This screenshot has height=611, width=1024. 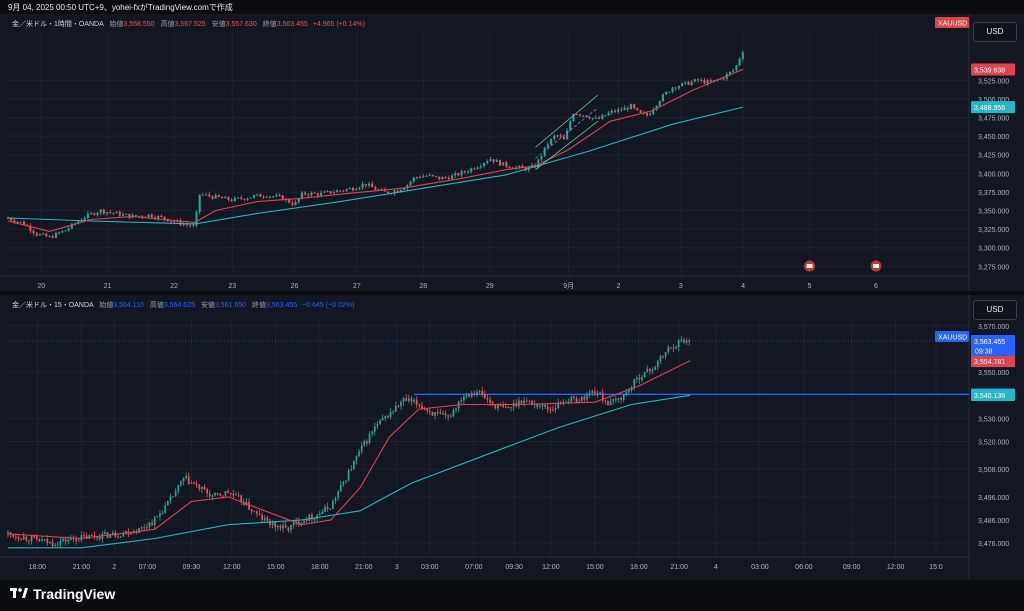 What do you see at coordinates (567, 121) in the screenshot?
I see `trend-channel-upper` at bounding box center [567, 121].